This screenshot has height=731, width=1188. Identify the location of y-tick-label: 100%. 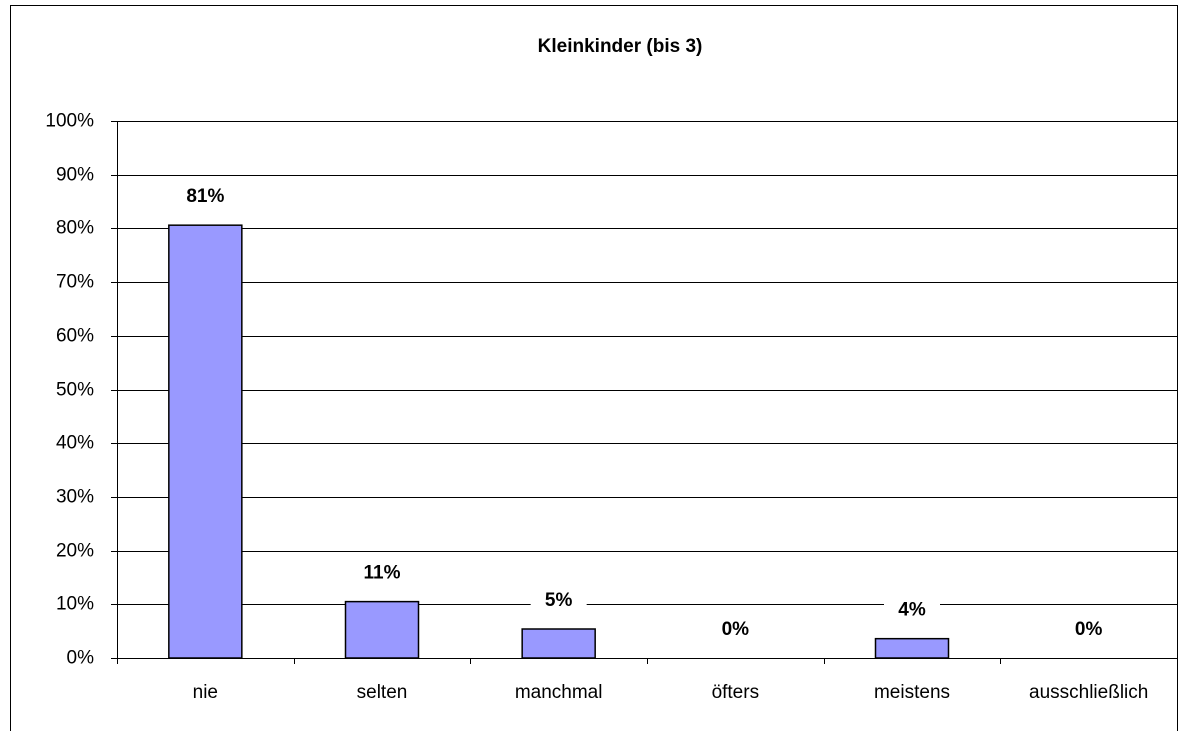
(69, 121).